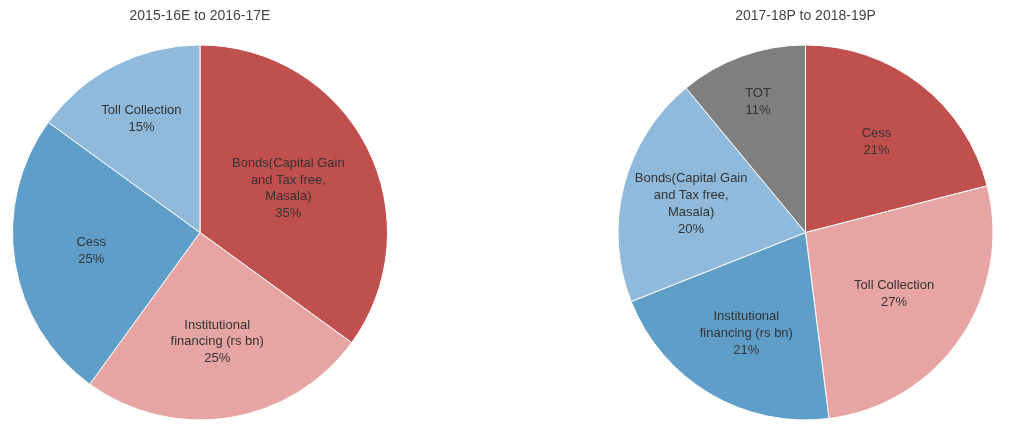  I want to click on data-label: 35%, so click(288, 213).